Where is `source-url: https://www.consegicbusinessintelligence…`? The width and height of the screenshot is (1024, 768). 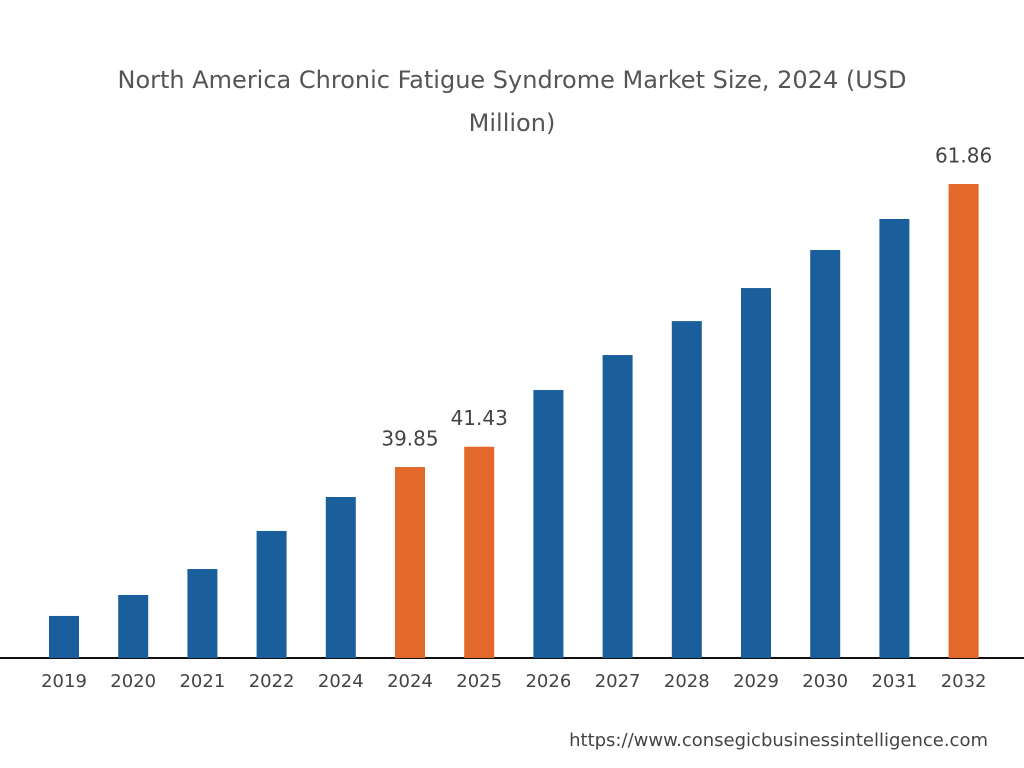
source-url: https://www.consegicbusinessintelligence… is located at coordinates (778, 740).